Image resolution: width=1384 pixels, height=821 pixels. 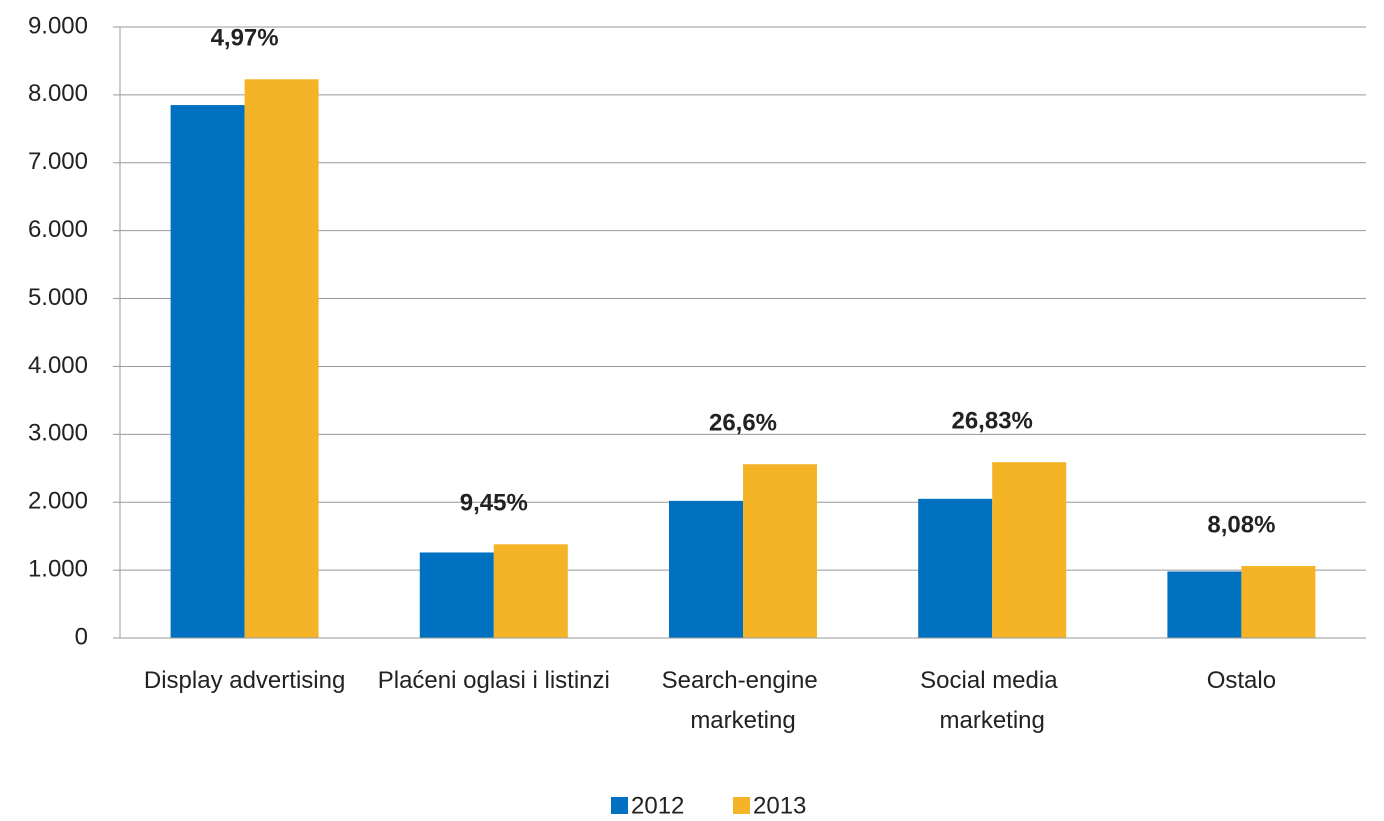 I want to click on y-tick-label: 3.000, so click(x=58, y=433).